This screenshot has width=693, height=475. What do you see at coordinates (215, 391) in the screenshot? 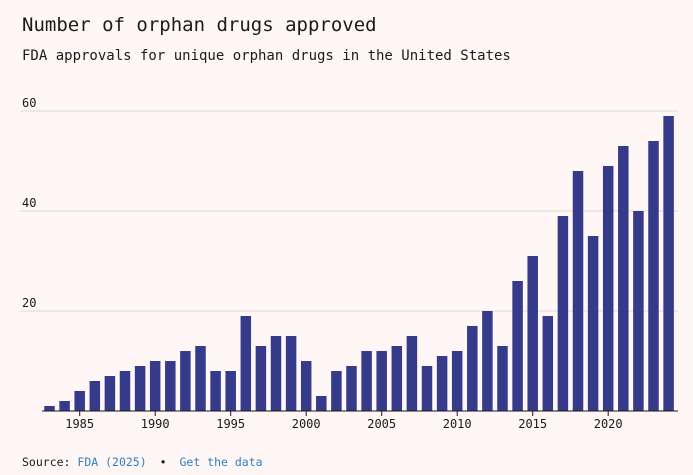
I see `bar-1994: 1994: 8` at bounding box center [215, 391].